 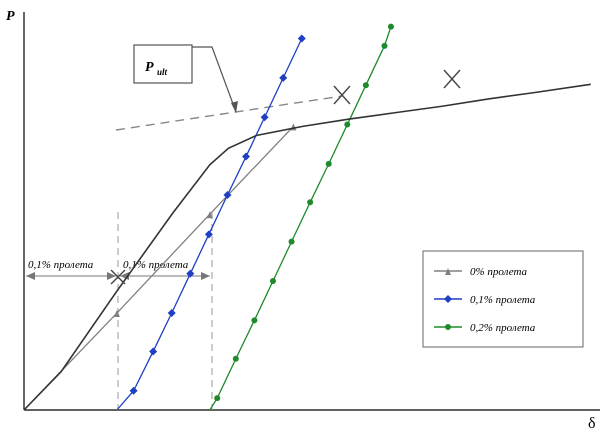 What do you see at coordinates (156, 265) in the screenshot?
I see `offset-label-1: 0,1% пролета` at bounding box center [156, 265].